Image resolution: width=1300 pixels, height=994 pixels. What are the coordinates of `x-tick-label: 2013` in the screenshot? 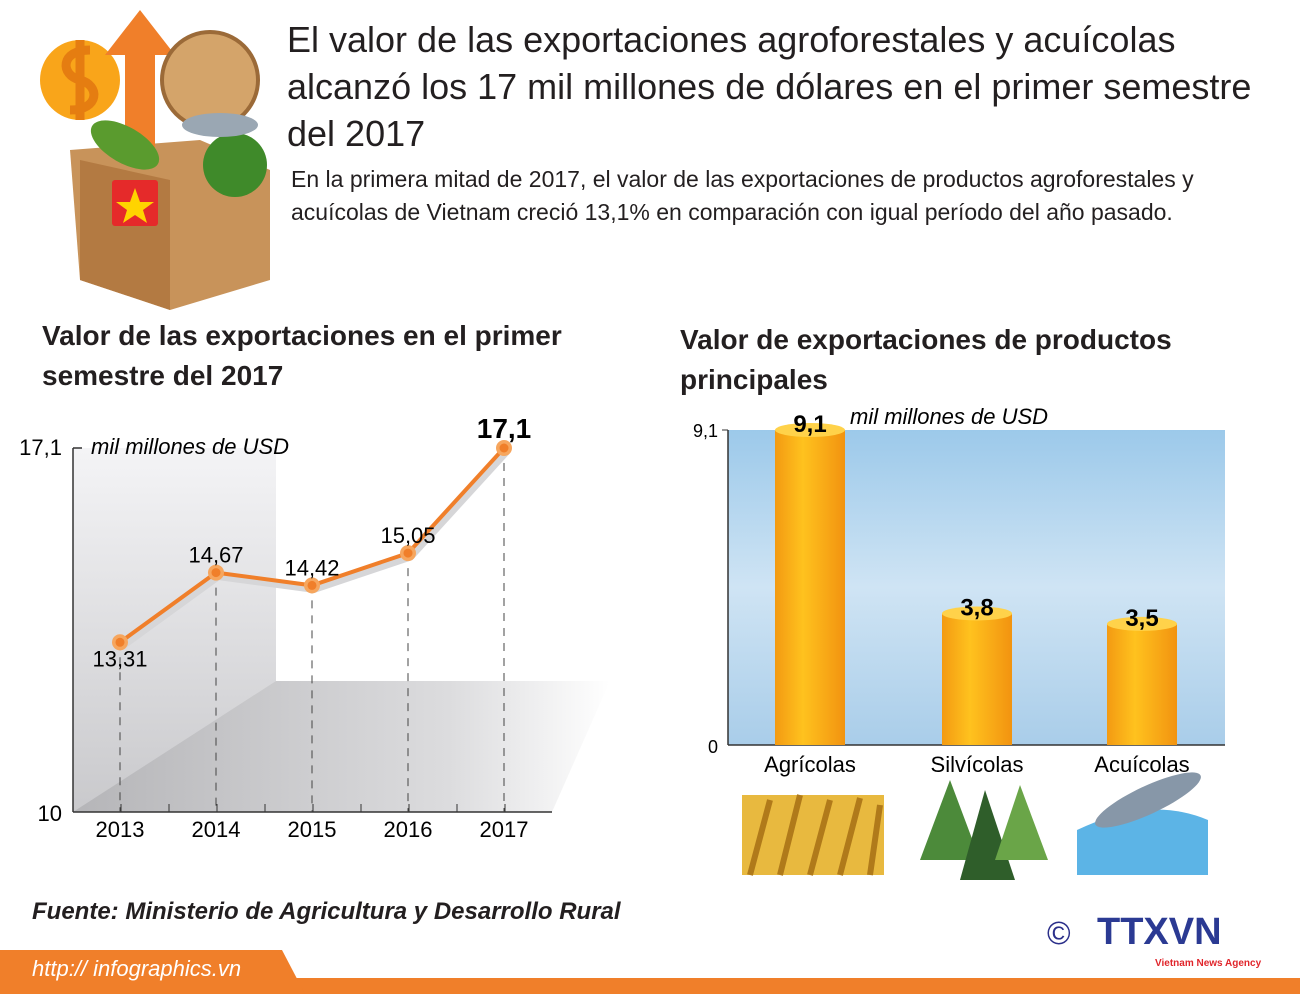 It's located at (120, 829).